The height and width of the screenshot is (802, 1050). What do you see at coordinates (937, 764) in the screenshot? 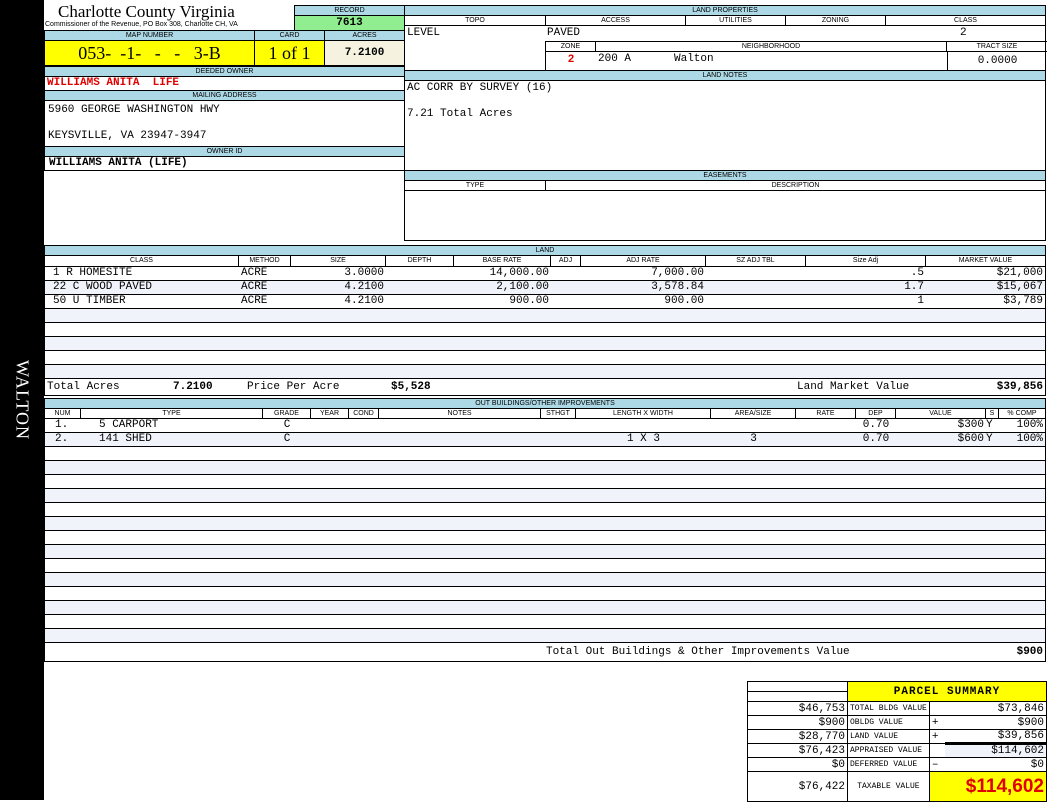
I see `summary-operator: –` at bounding box center [937, 764].